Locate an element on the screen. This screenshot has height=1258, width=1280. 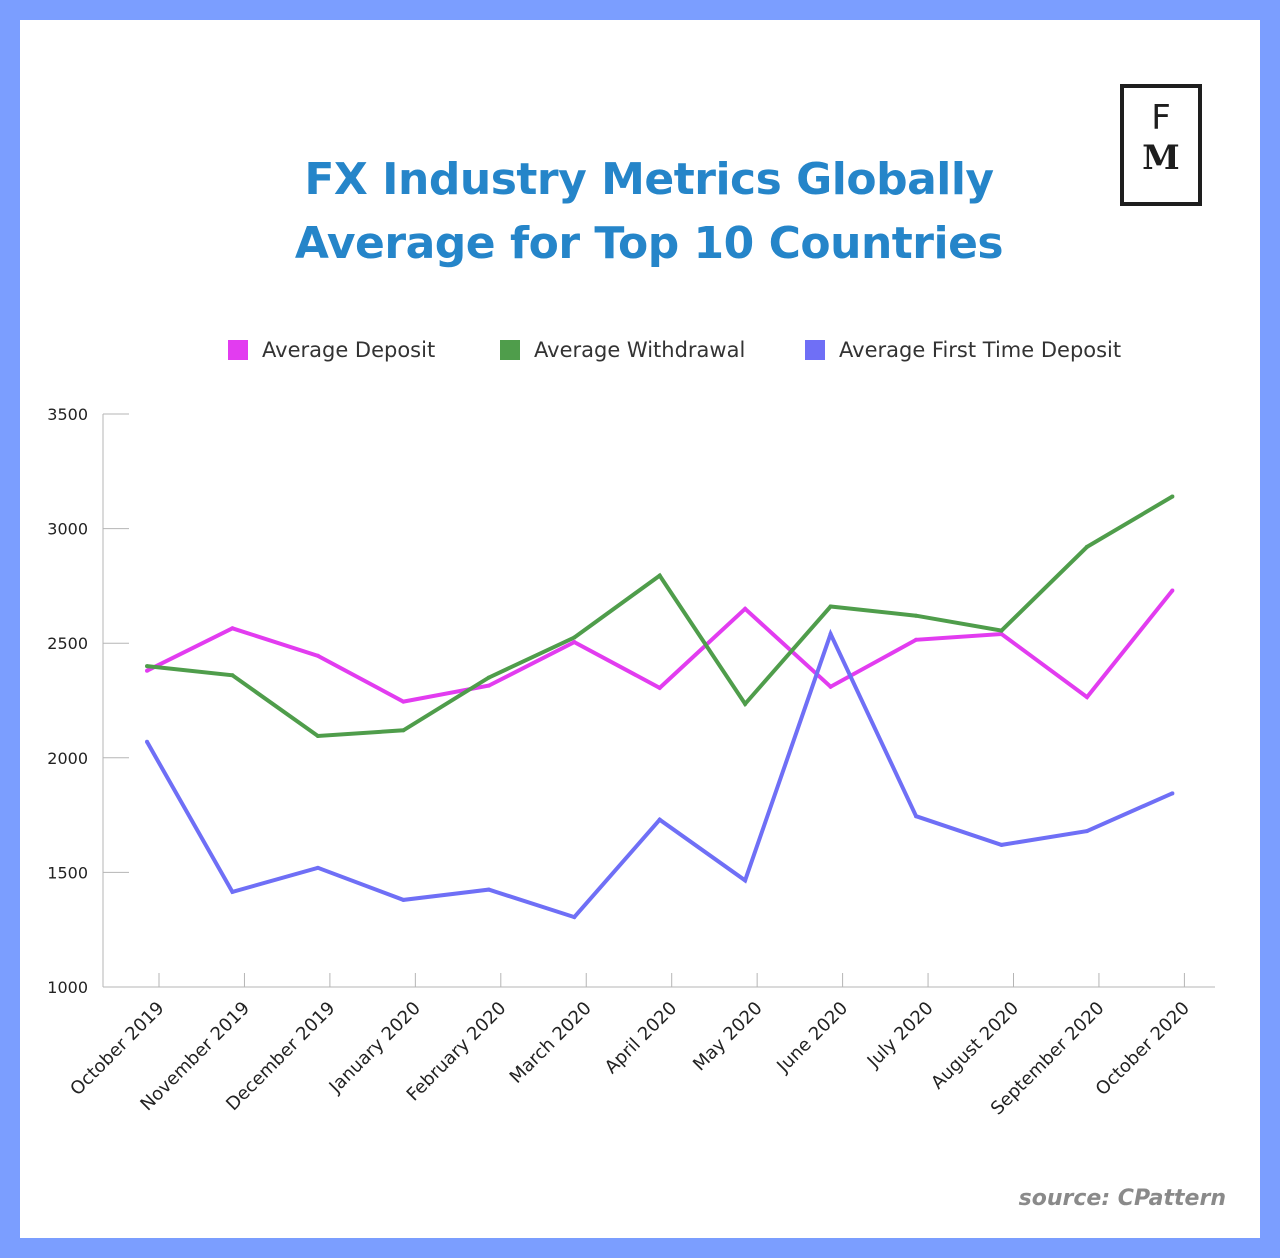
legend-item-withdrawal: Average Withdrawal is located at coordinates (622, 350).